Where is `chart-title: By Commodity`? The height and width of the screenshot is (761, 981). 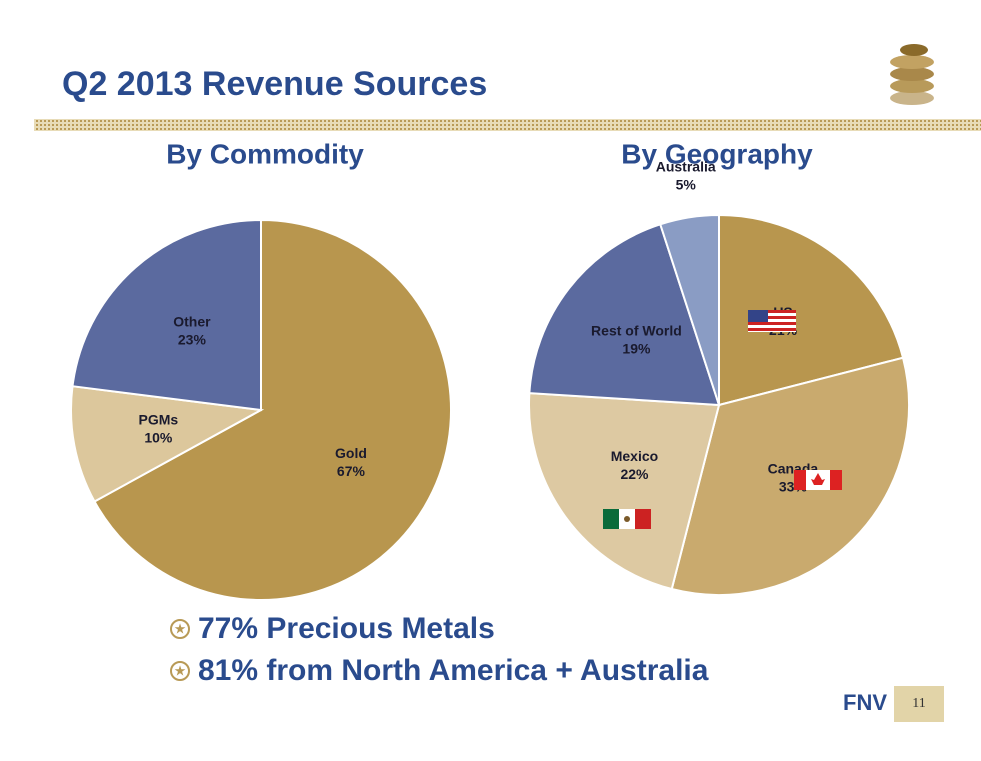
chart-title: By Commodity is located at coordinates (265, 153).